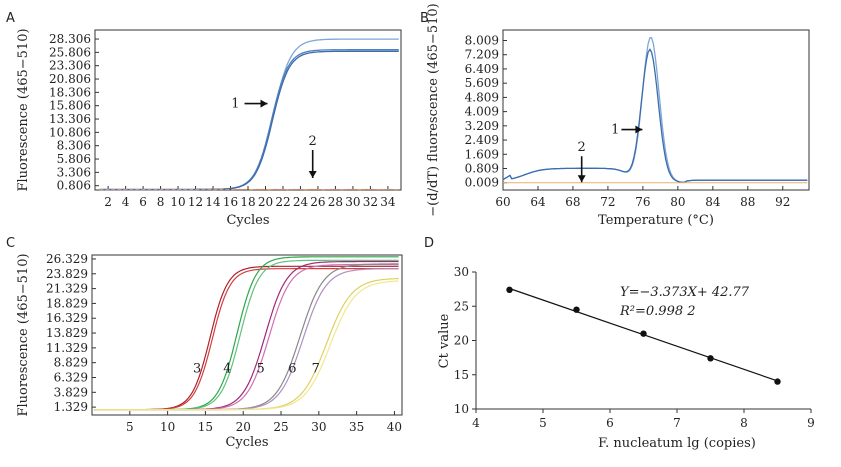 This screenshot has height=467, width=841. Describe the element at coordinates (370, 202) in the screenshot. I see `x-tick-label-a: 32` at that location.